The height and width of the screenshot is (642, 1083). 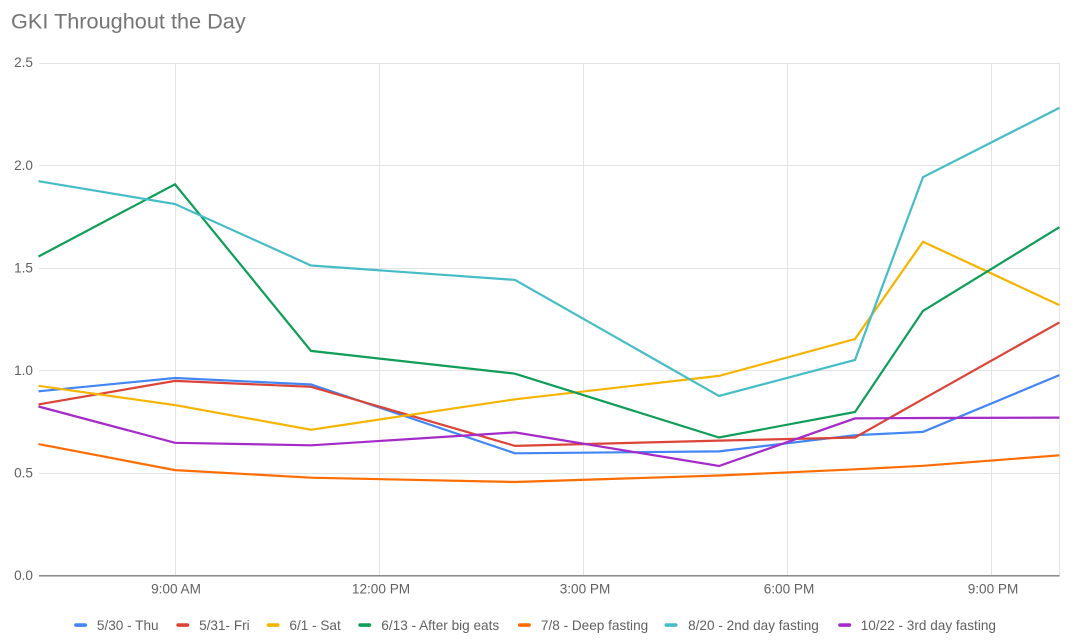 What do you see at coordinates (224, 625) in the screenshot?
I see `svg-text: 5/31- Fri` at bounding box center [224, 625].